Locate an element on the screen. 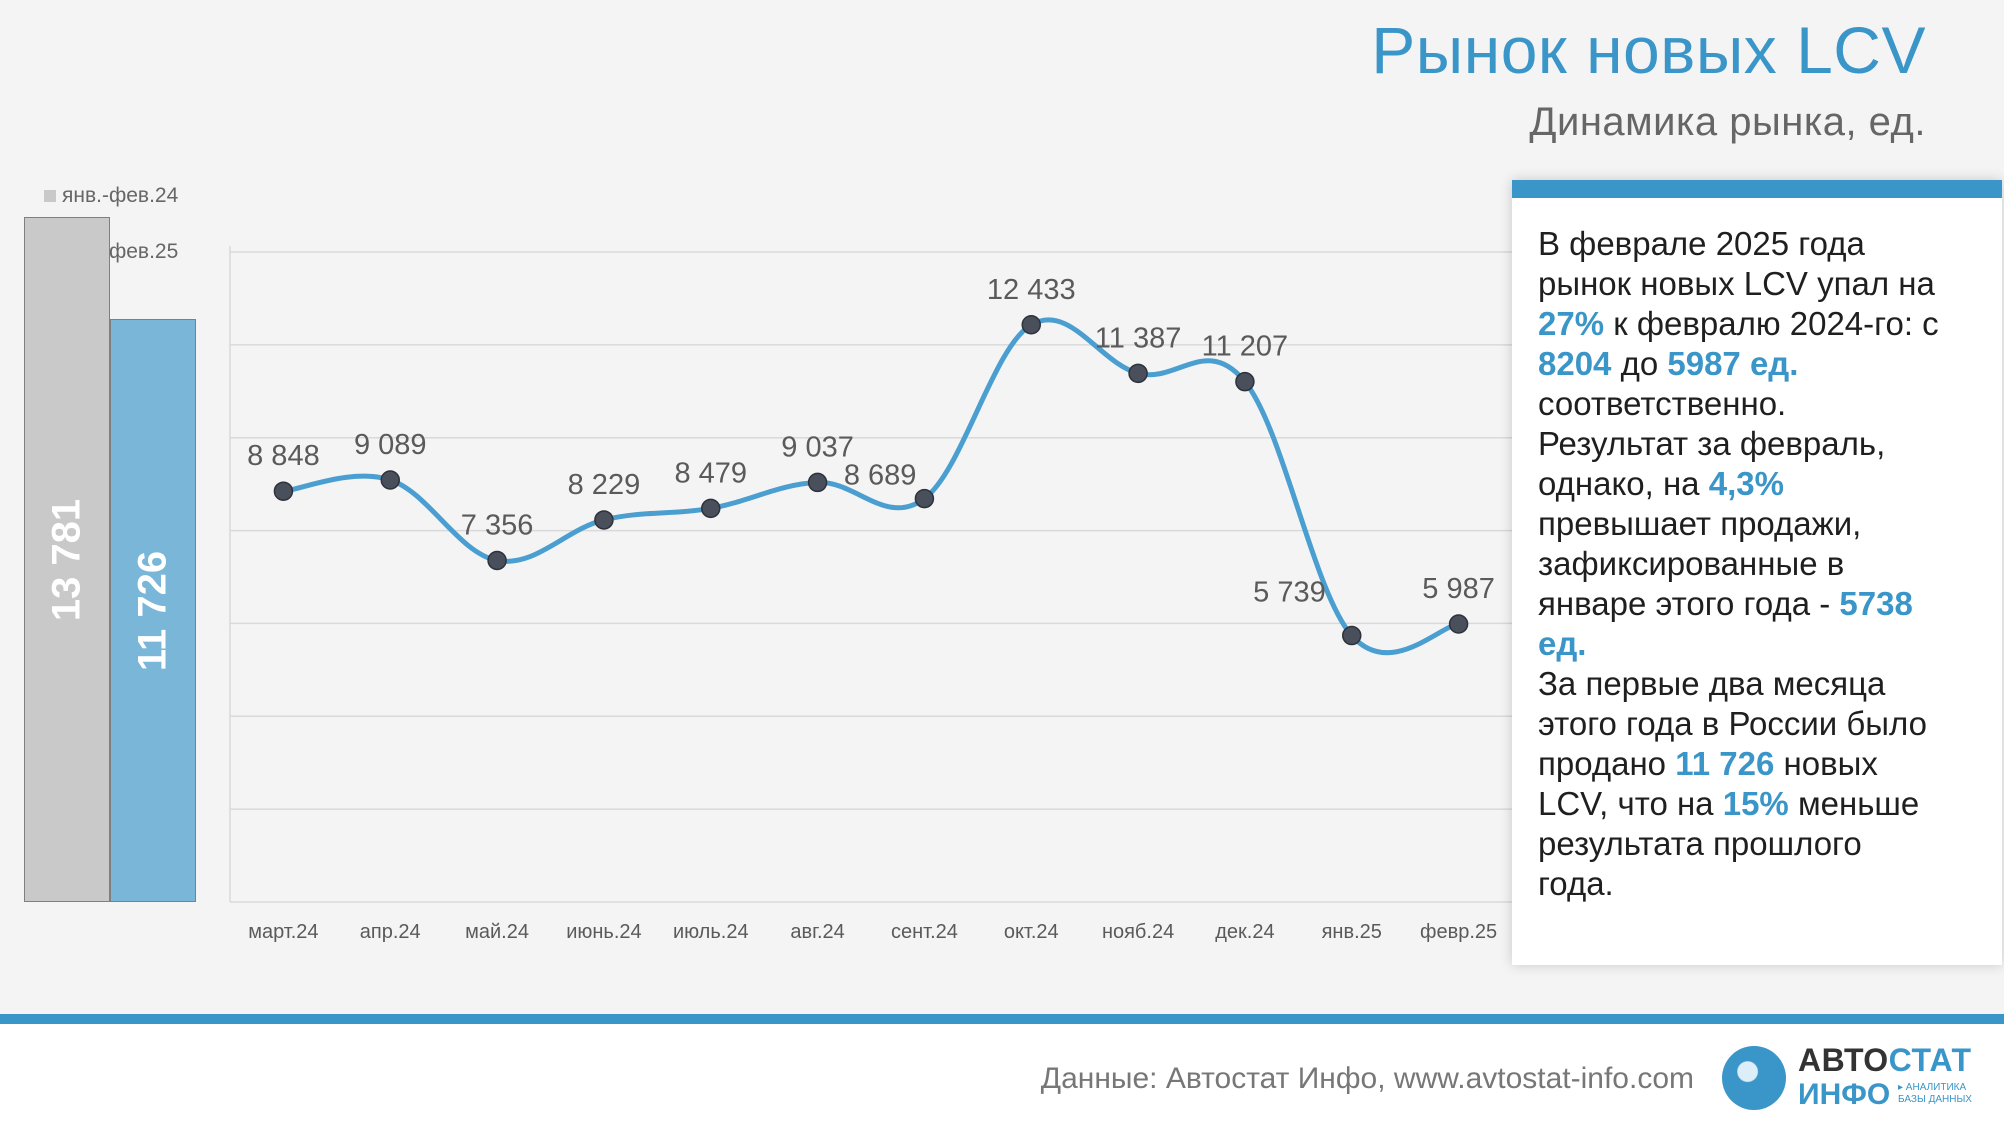 This screenshot has width=2004, height=1126. info-line: года. is located at coordinates (1759, 884).